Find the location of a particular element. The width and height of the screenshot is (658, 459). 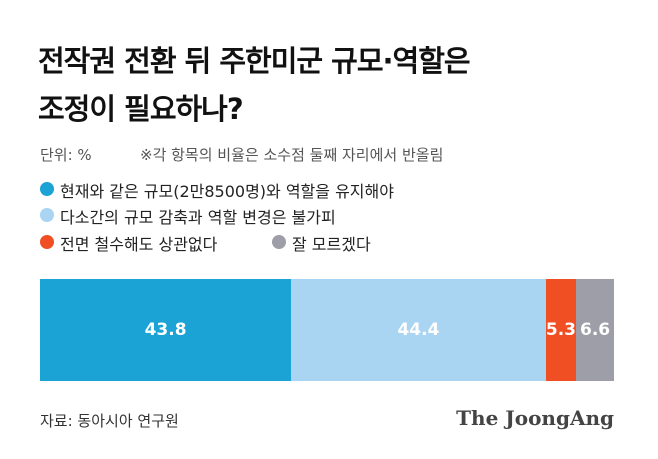

legend-label: 잘 모르겠다 is located at coordinates (331, 244).